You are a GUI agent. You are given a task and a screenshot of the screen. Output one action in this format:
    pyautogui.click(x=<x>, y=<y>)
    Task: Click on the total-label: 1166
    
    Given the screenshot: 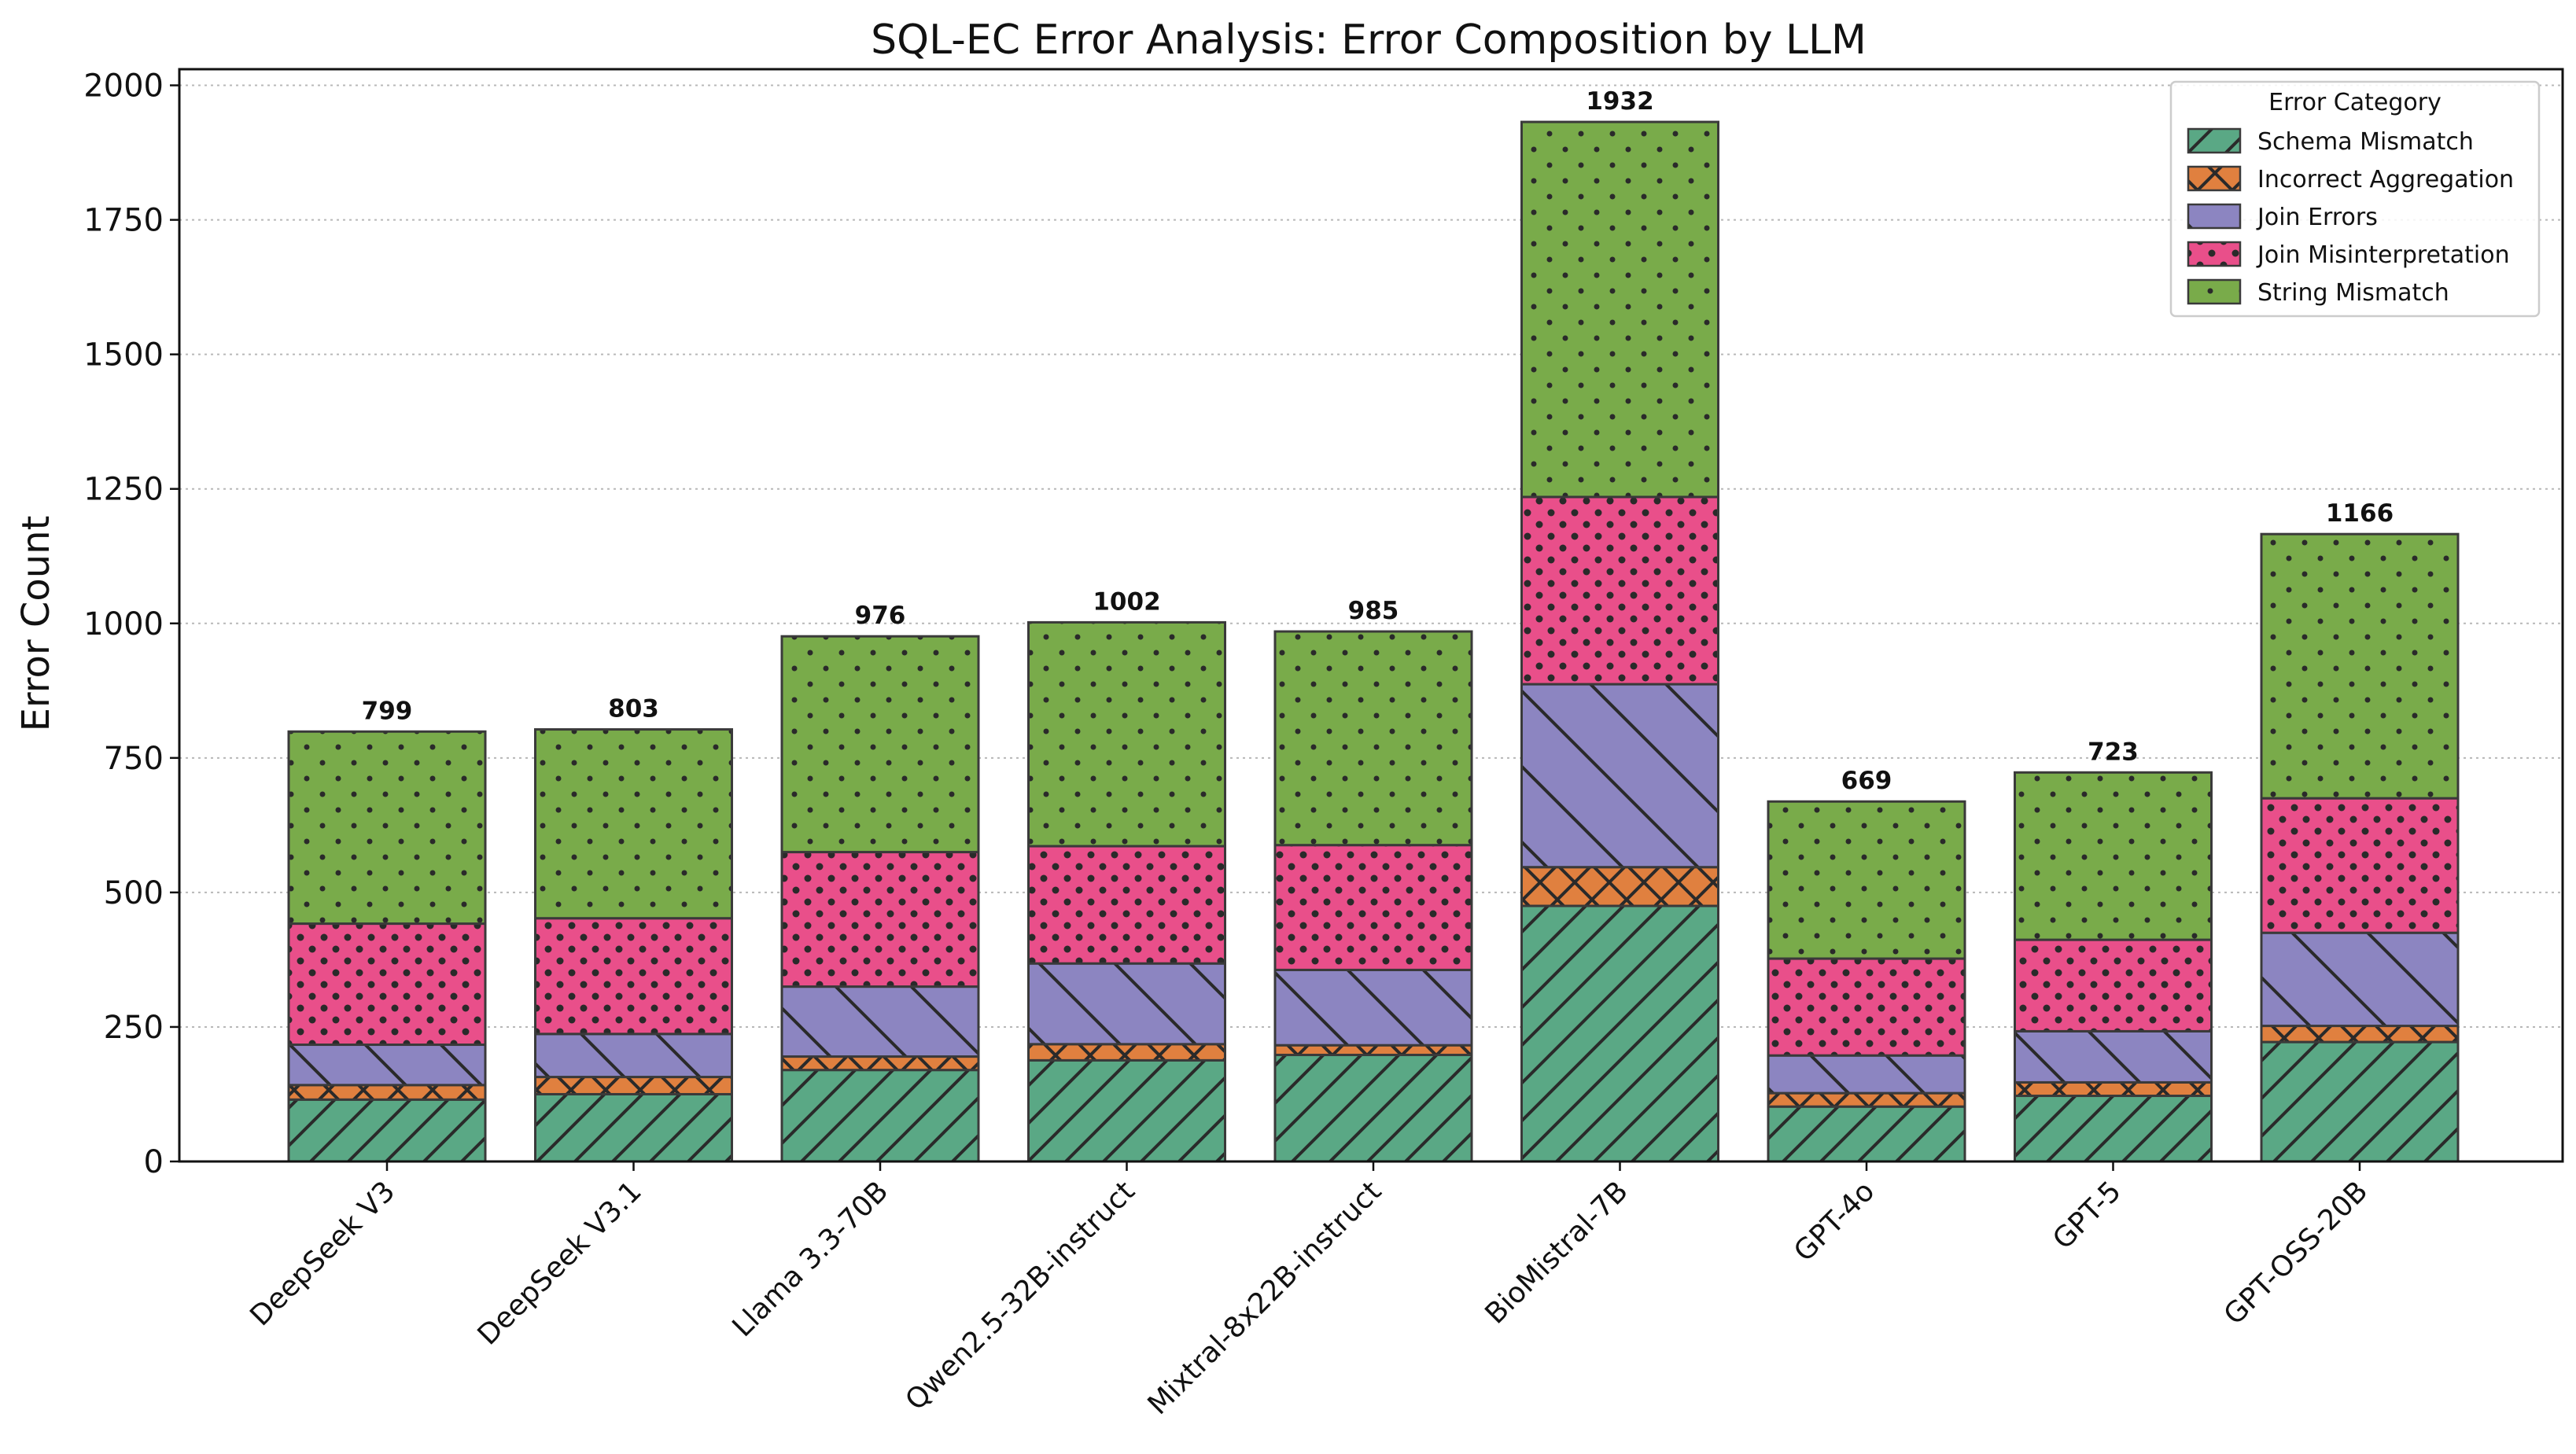 What is the action you would take?
    pyautogui.click(x=2360, y=513)
    